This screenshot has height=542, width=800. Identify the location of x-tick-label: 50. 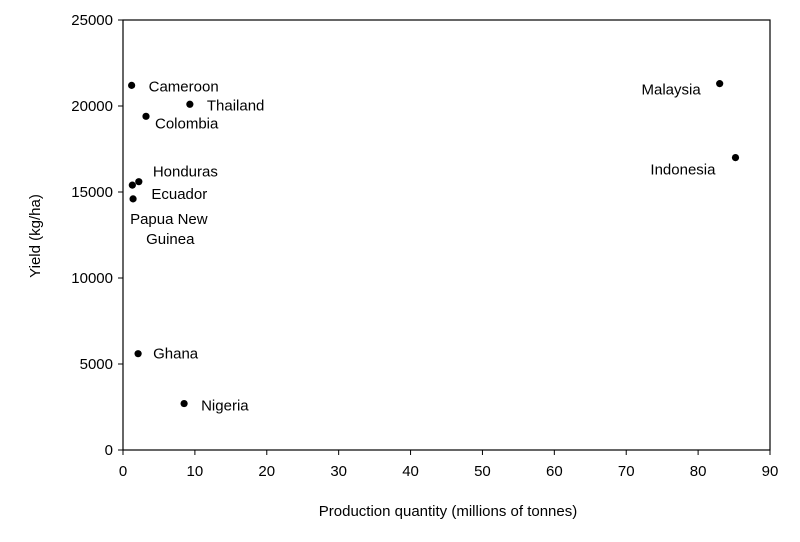
(482, 471).